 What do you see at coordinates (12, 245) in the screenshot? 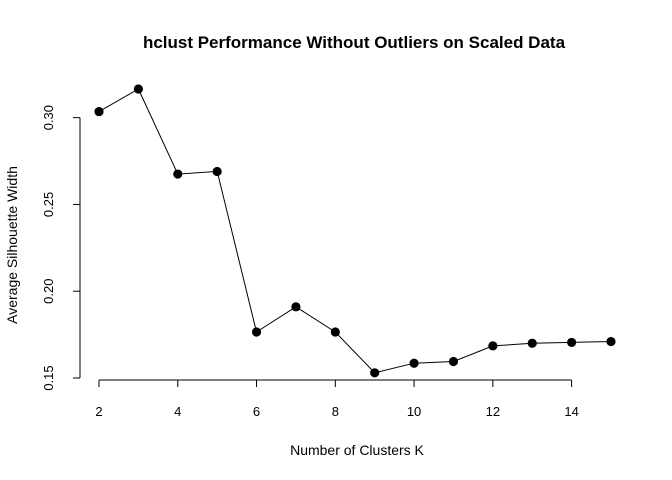
I see `y-axis-label: Average Silhouette Width` at bounding box center [12, 245].